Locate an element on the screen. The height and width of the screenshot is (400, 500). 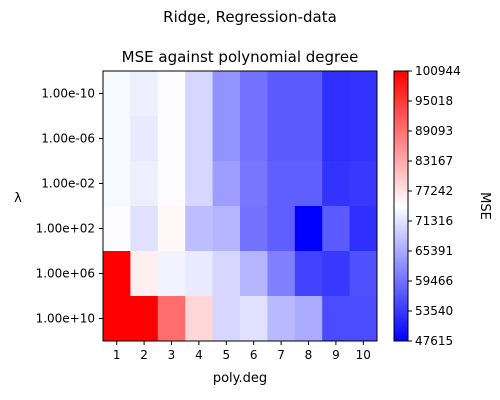
chart-title: MSE against polynomial degree is located at coordinates (240, 57).